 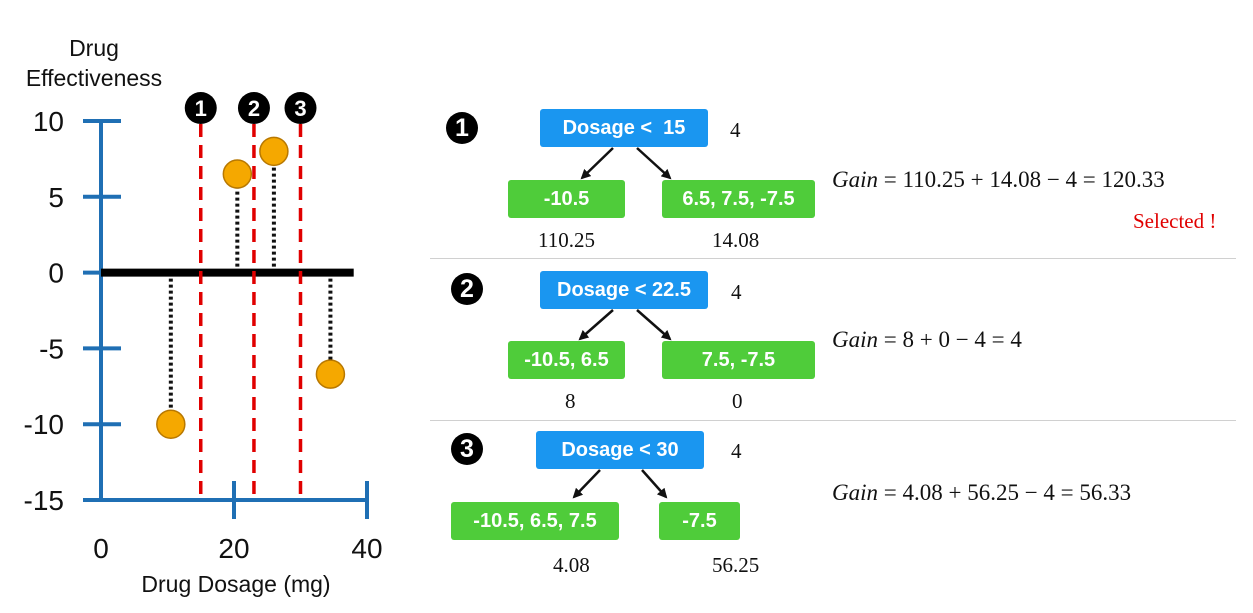 What do you see at coordinates (1005, 492) in the screenshot?
I see `gain-expression: = 4.08 + 56.25 − 4 = 56.33` at bounding box center [1005, 492].